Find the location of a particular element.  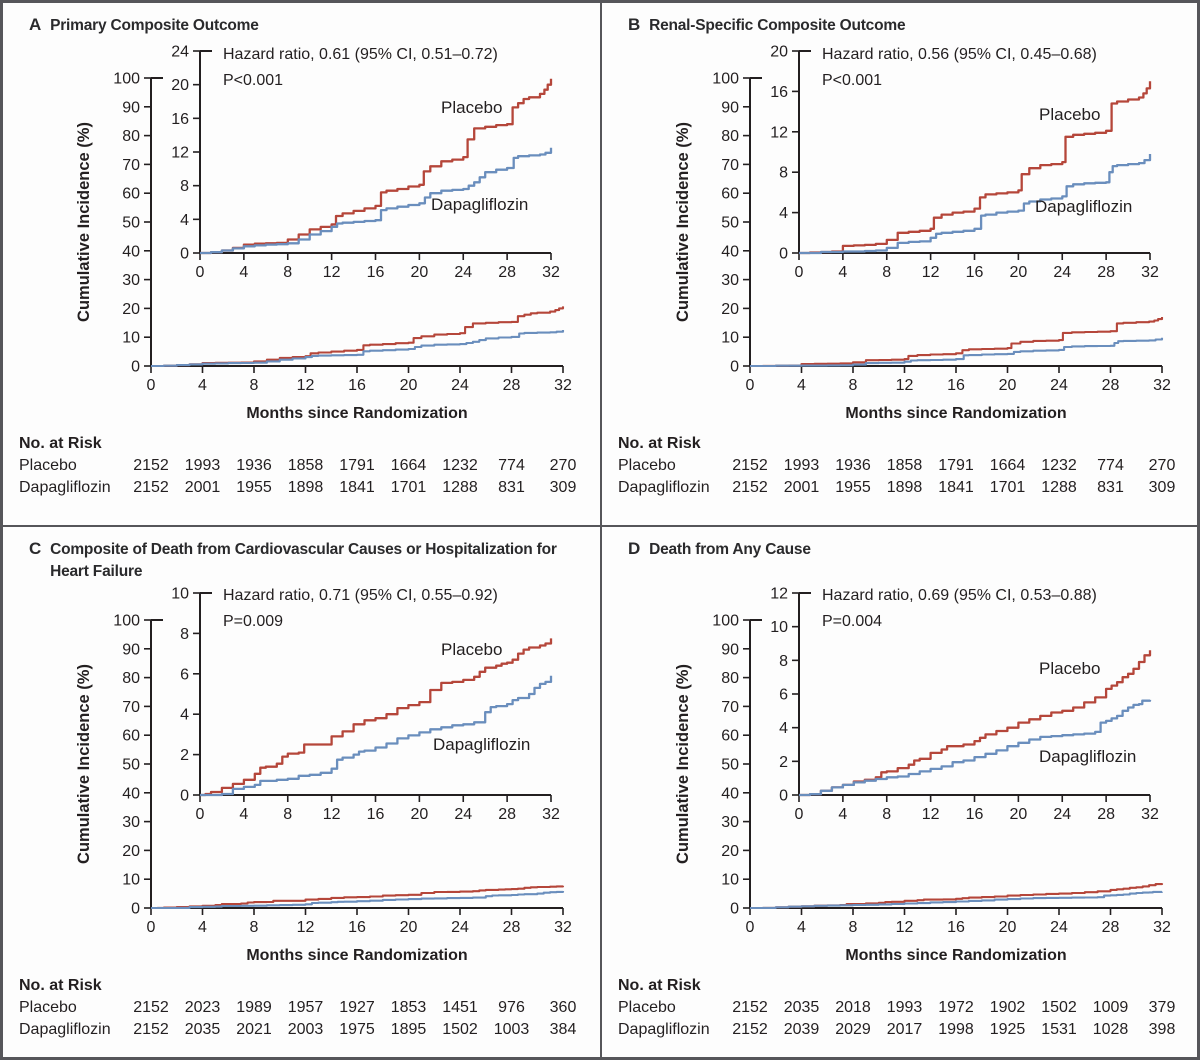

no-at-risk-value: 2018 is located at coordinates (853, 1007).